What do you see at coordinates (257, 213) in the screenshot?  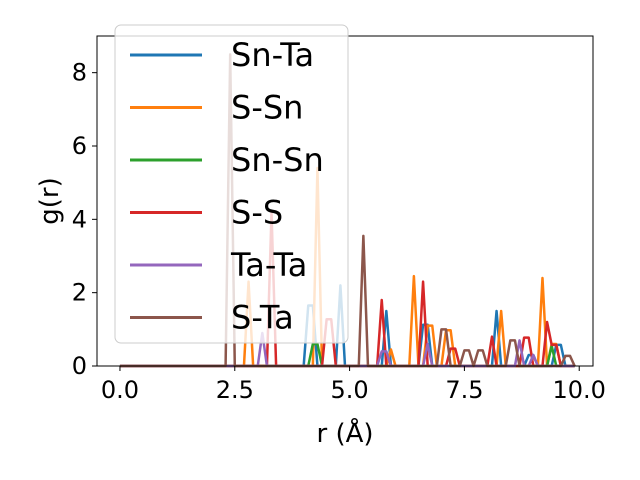 I see `legend-label: S-S` at bounding box center [257, 213].